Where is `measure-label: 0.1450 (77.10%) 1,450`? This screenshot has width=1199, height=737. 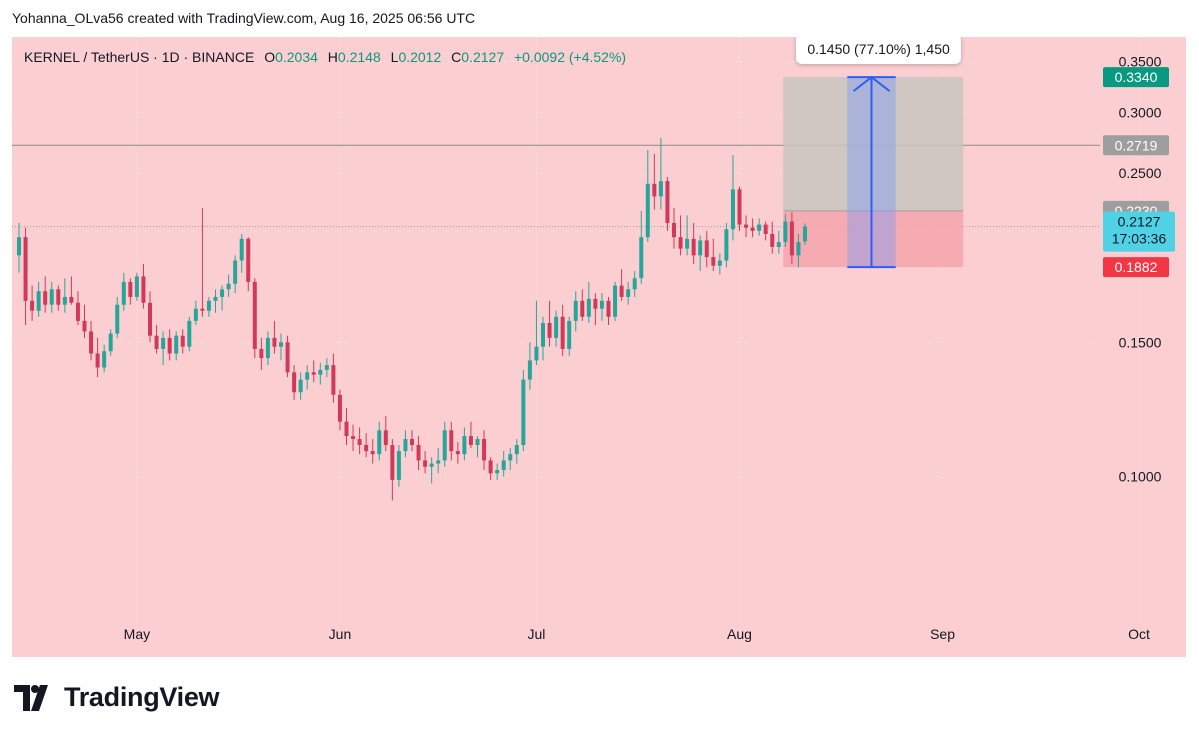
measure-label: 0.1450 (77.10%) 1,450 is located at coordinates (878, 51).